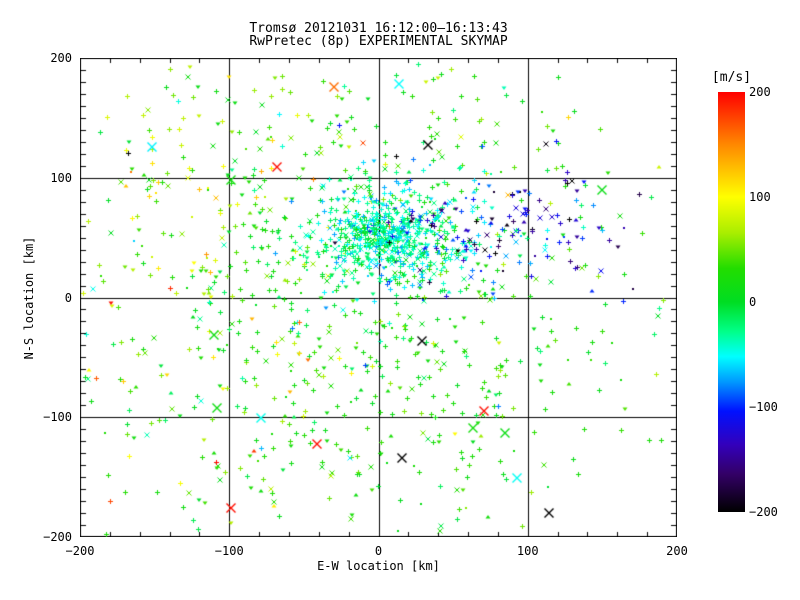 The width and height of the screenshot is (800, 600). I want to click on y-tick-label: 100, so click(61, 177).